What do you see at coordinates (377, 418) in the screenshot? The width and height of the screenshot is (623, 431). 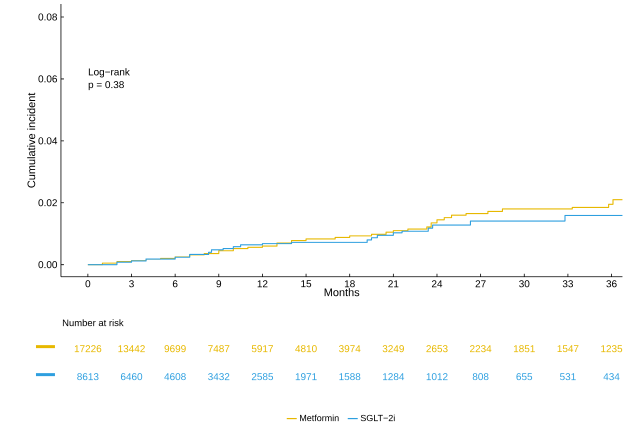 I see `legend-label: SGLT−2i` at bounding box center [377, 418].